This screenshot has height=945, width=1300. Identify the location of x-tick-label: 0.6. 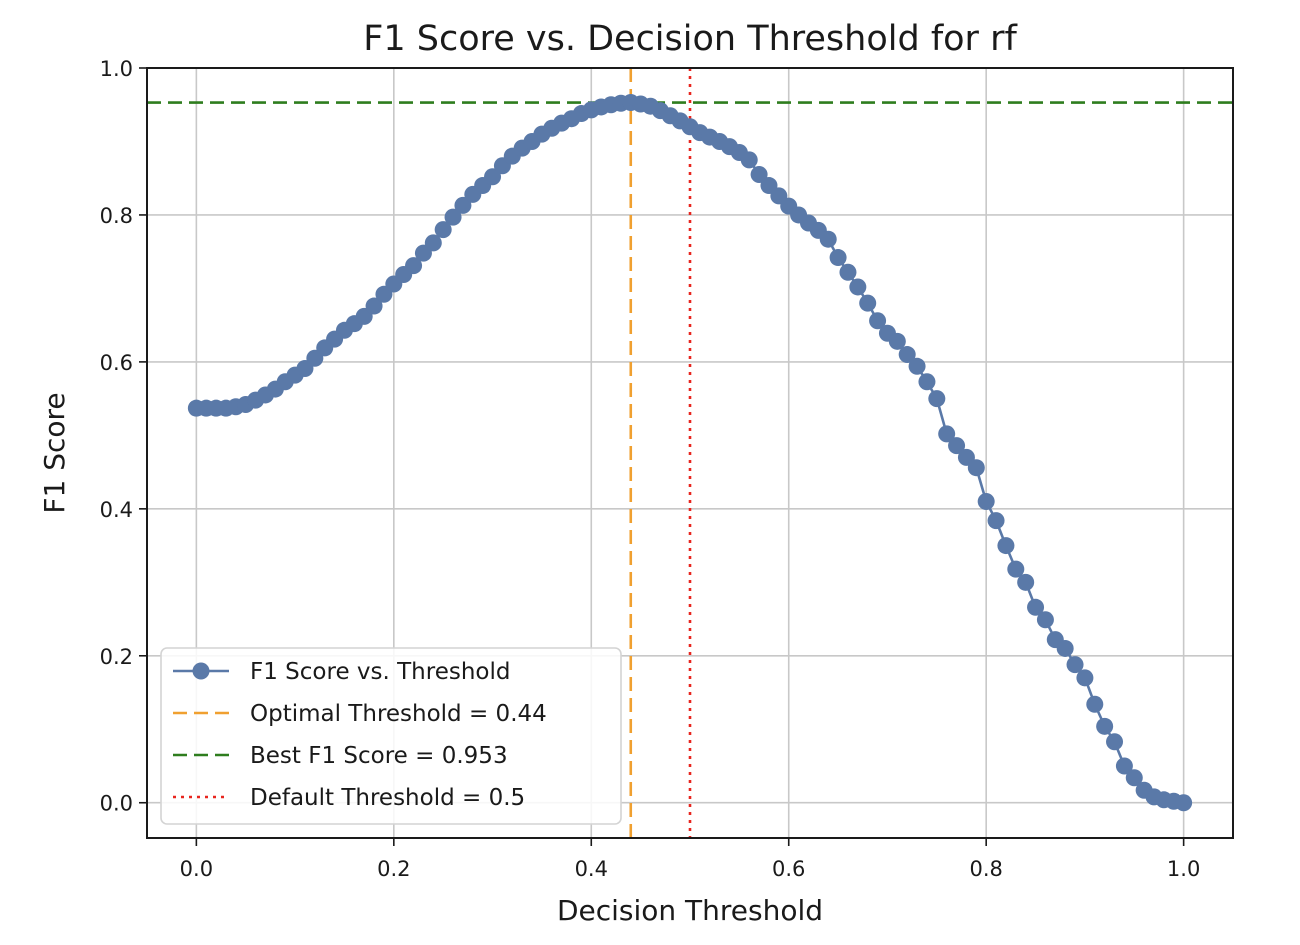
(788, 869).